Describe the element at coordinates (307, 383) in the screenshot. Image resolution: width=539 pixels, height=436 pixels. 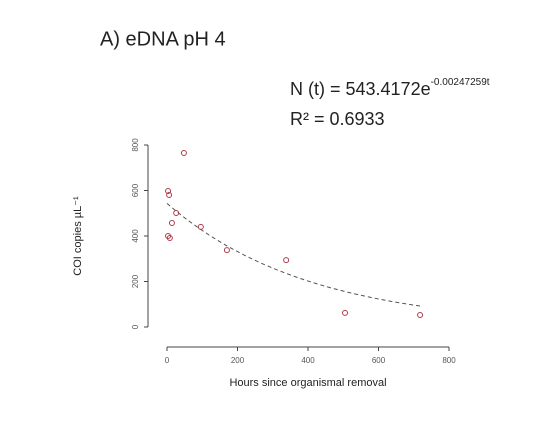
I see `x-axis-label: Hours since organismal removal` at that location.